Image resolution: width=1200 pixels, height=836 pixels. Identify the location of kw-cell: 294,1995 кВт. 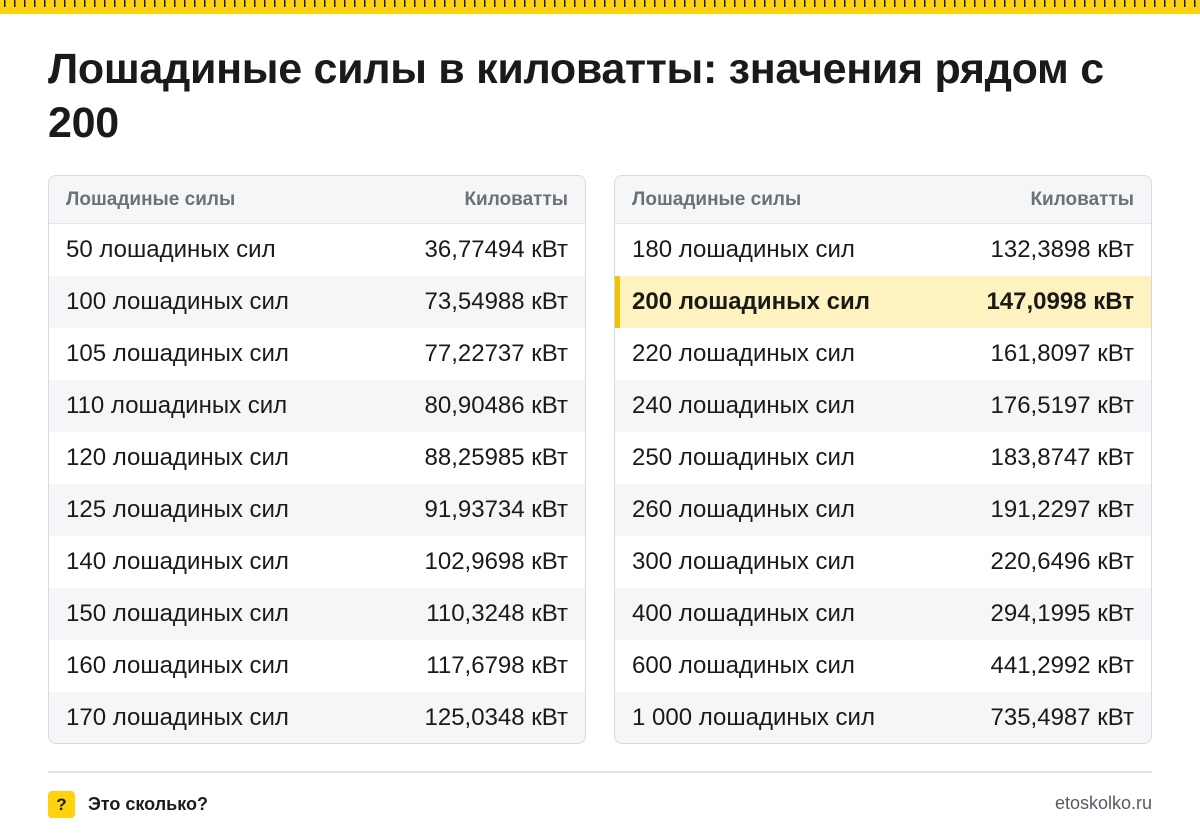
(1062, 613).